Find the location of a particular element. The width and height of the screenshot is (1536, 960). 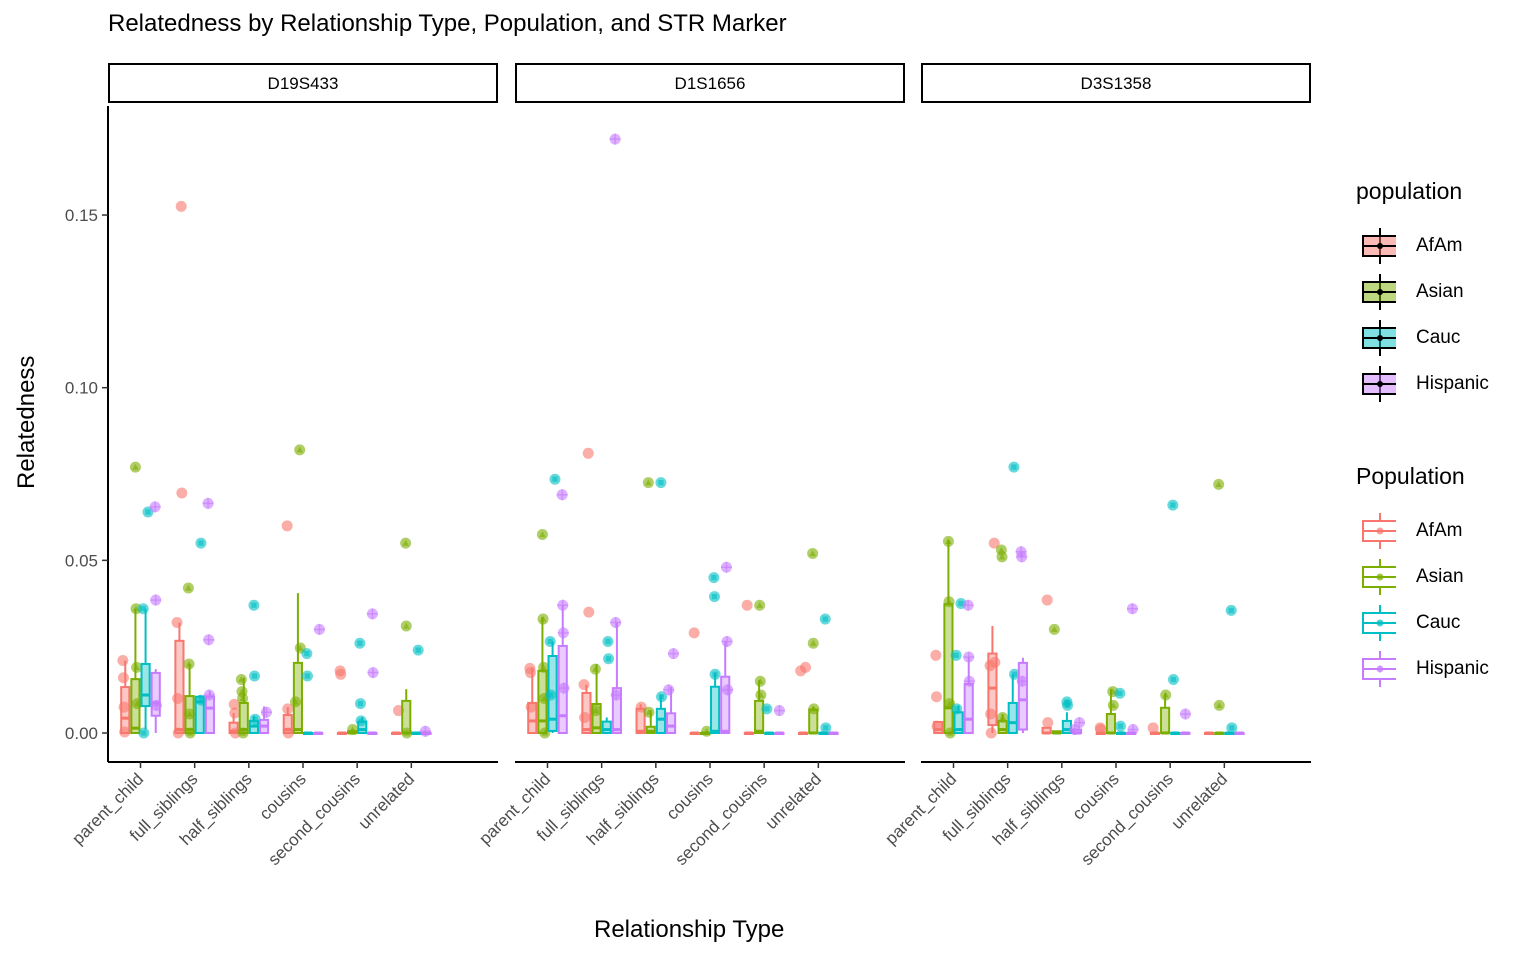

box-D19S433-parent_child-Cauc is located at coordinates (145, 622).